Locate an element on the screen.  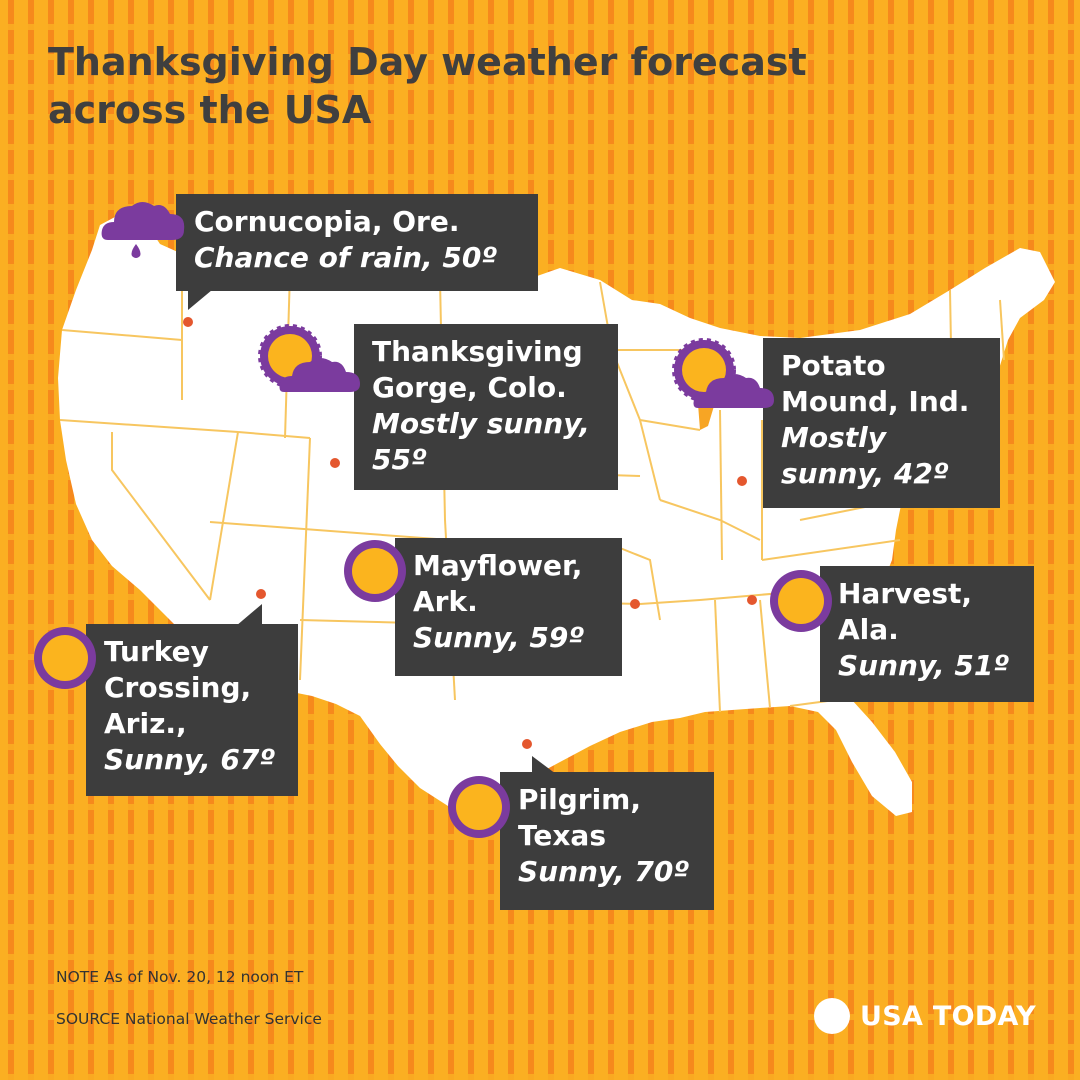
usa-today-logo: USA TODAY is located at coordinates (925, 1016).